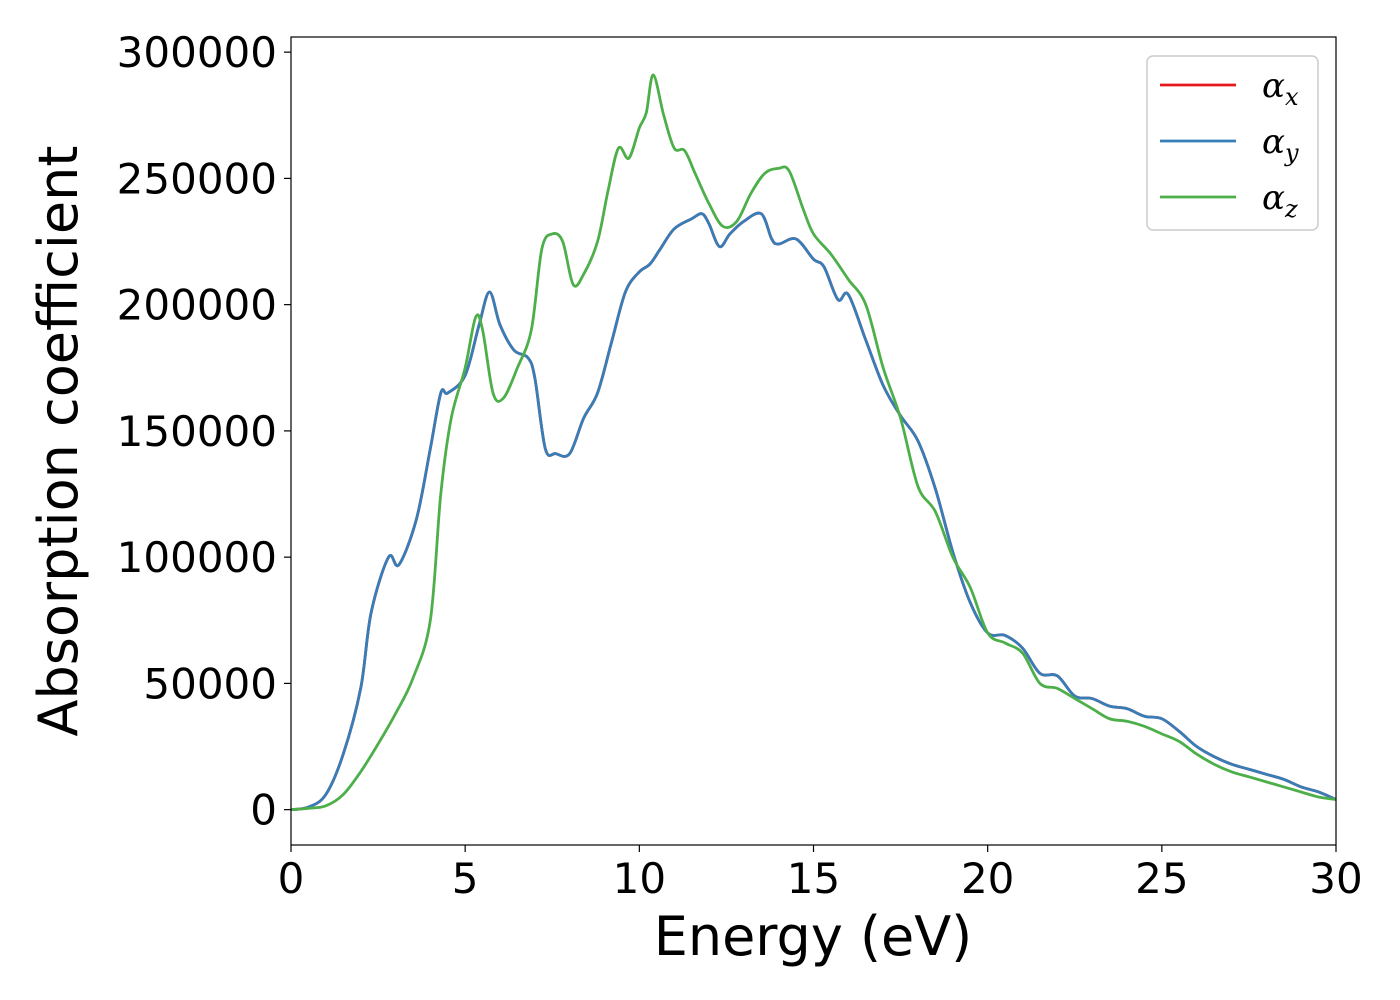 This screenshot has height=1000, width=1400. I want to click on y-tick-label: 300000, so click(197, 52).